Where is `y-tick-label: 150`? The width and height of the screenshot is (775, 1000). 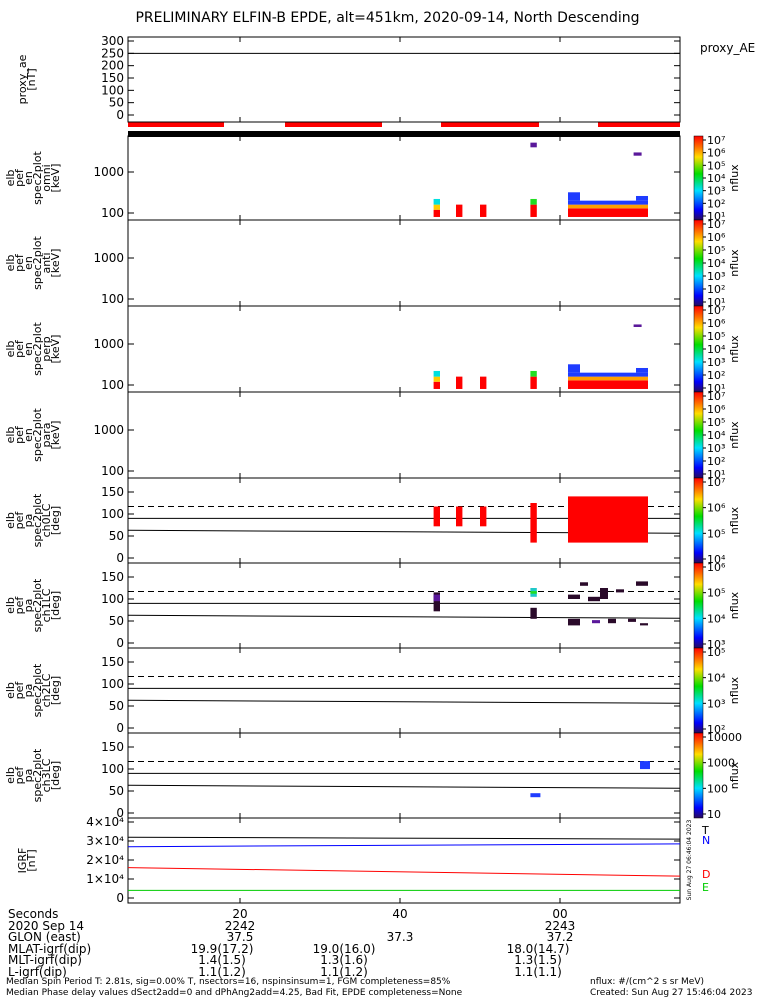
y-tick-label: 150 is located at coordinates (112, 492).